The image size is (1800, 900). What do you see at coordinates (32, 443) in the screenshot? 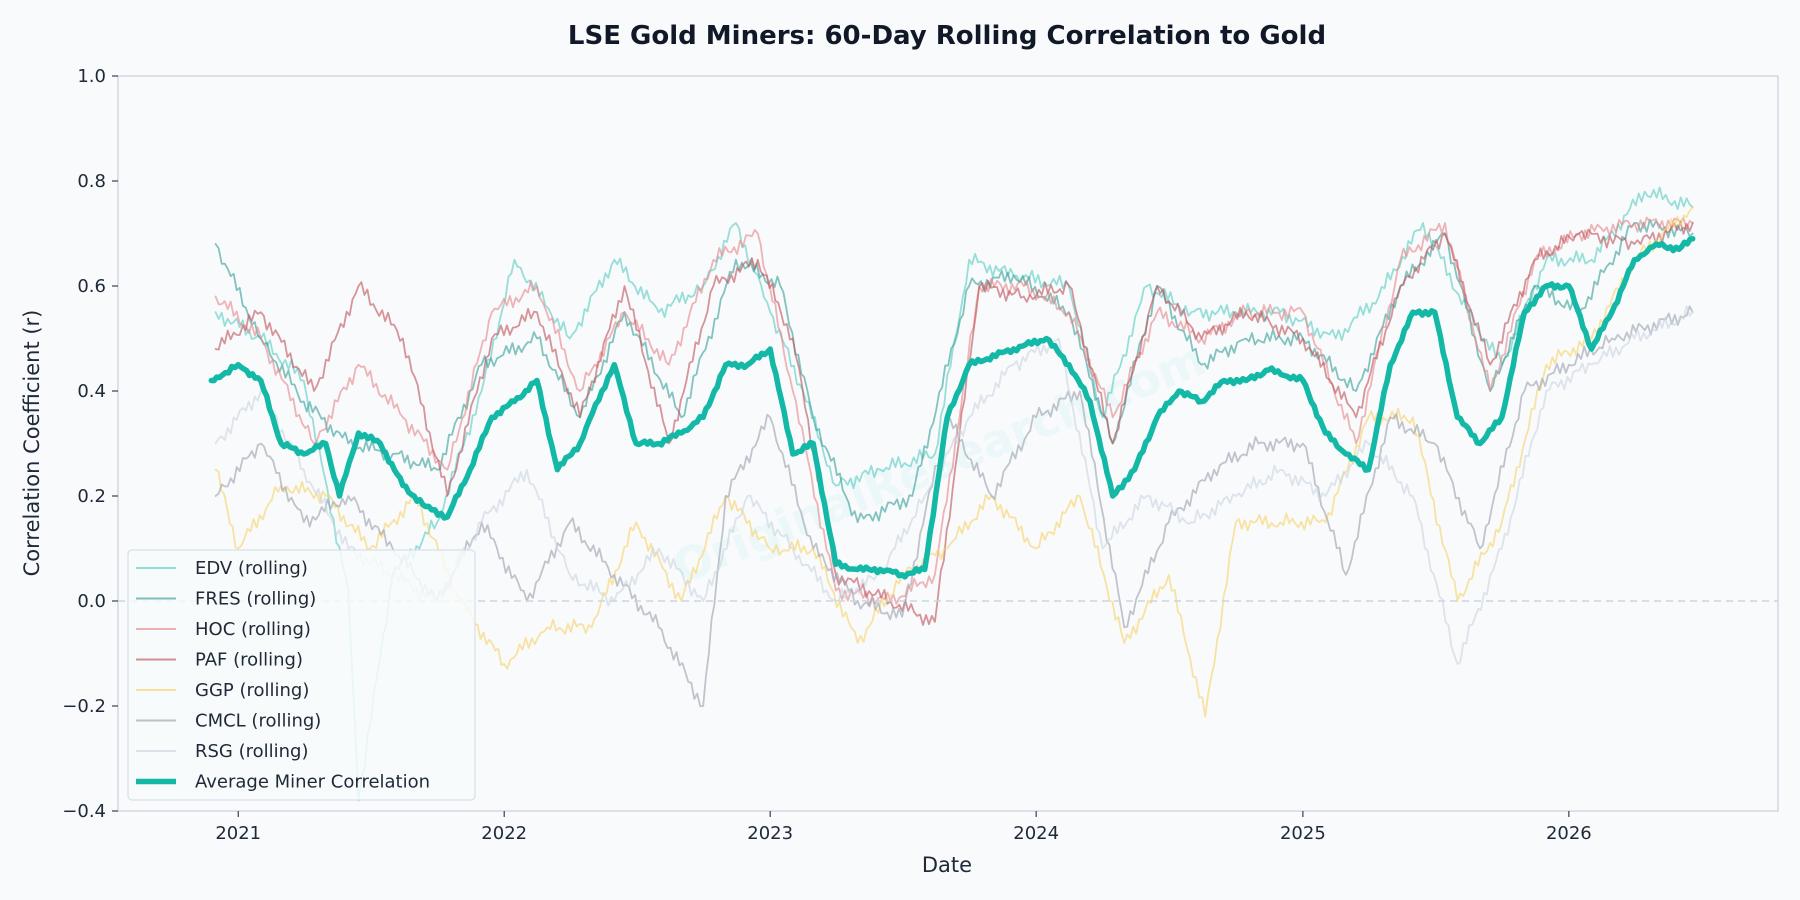
I see `y-axis-label: Correlation Coefficient (r)` at bounding box center [32, 443].